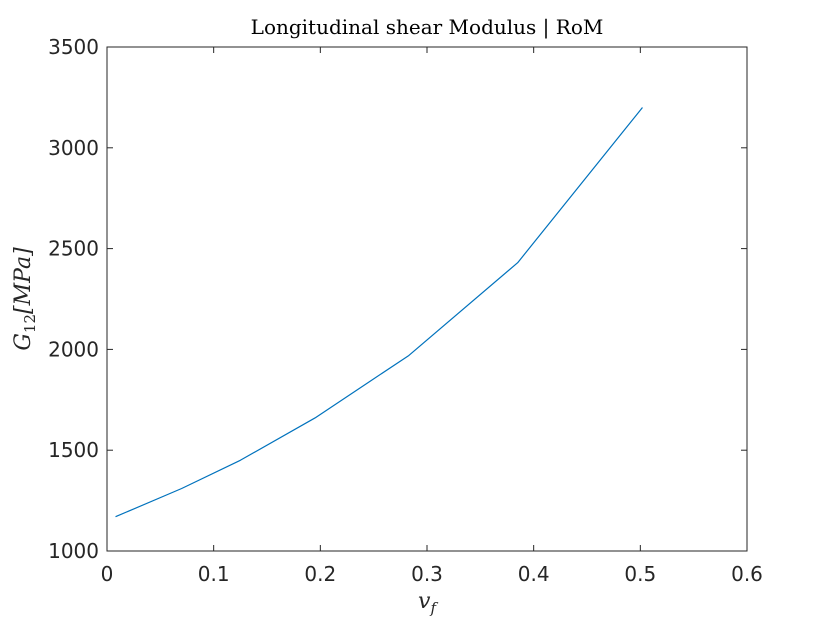  I want to click on y-axis-label: G12[MPa], so click(25, 299).